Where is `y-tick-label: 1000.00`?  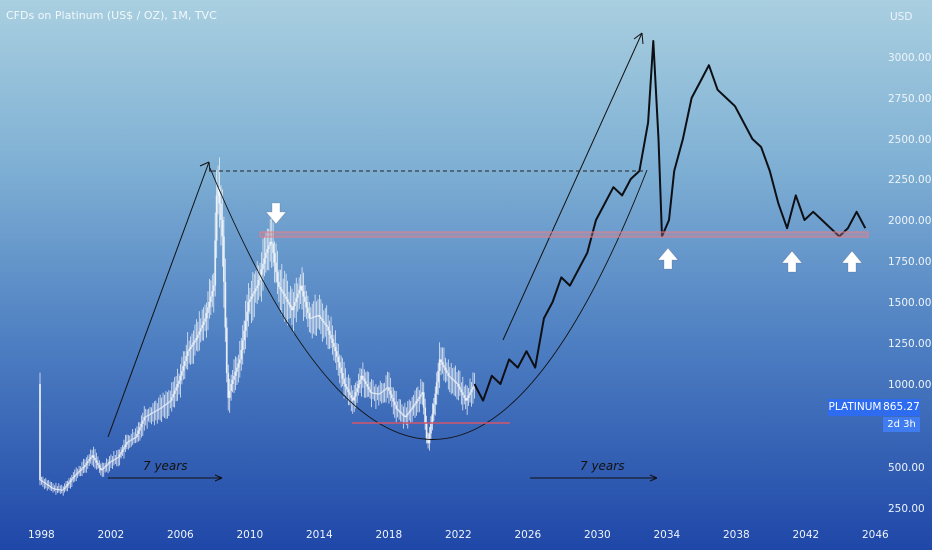 y-tick-label: 1000.00 is located at coordinates (909, 385).